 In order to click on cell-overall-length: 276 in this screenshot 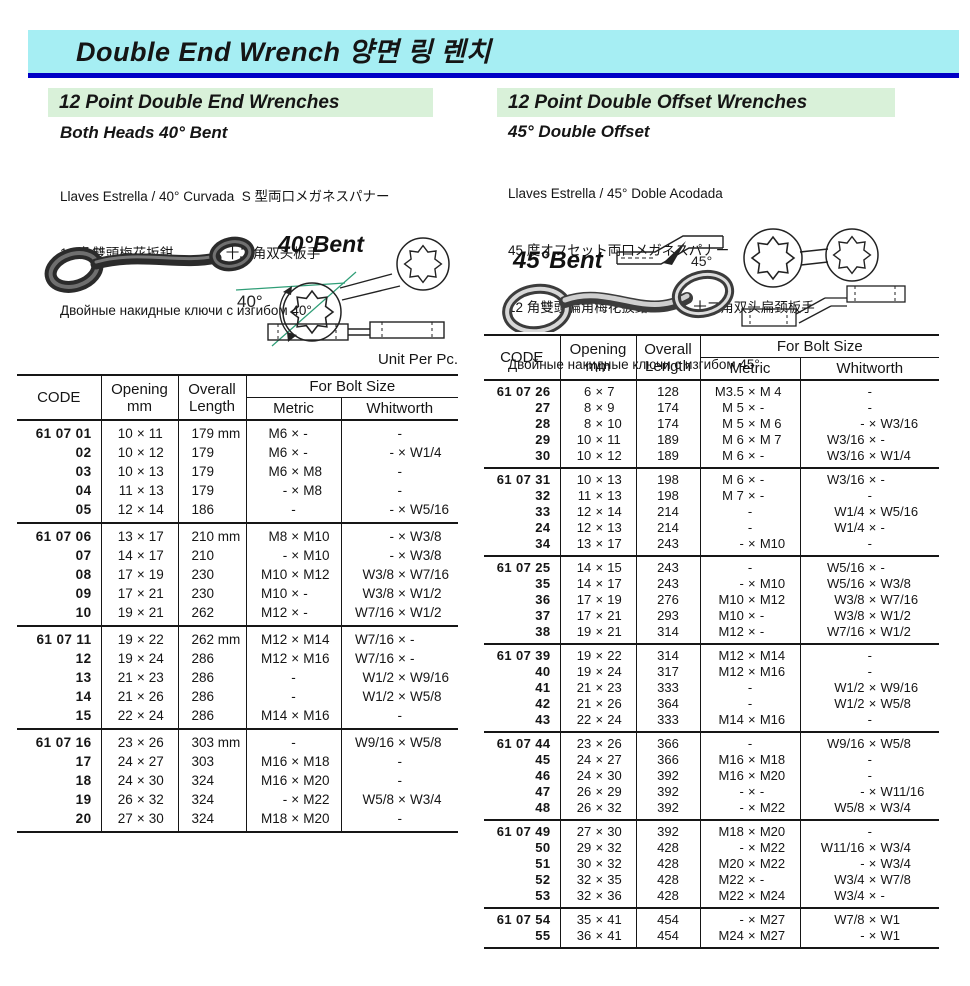, I will do `click(667, 600)`.